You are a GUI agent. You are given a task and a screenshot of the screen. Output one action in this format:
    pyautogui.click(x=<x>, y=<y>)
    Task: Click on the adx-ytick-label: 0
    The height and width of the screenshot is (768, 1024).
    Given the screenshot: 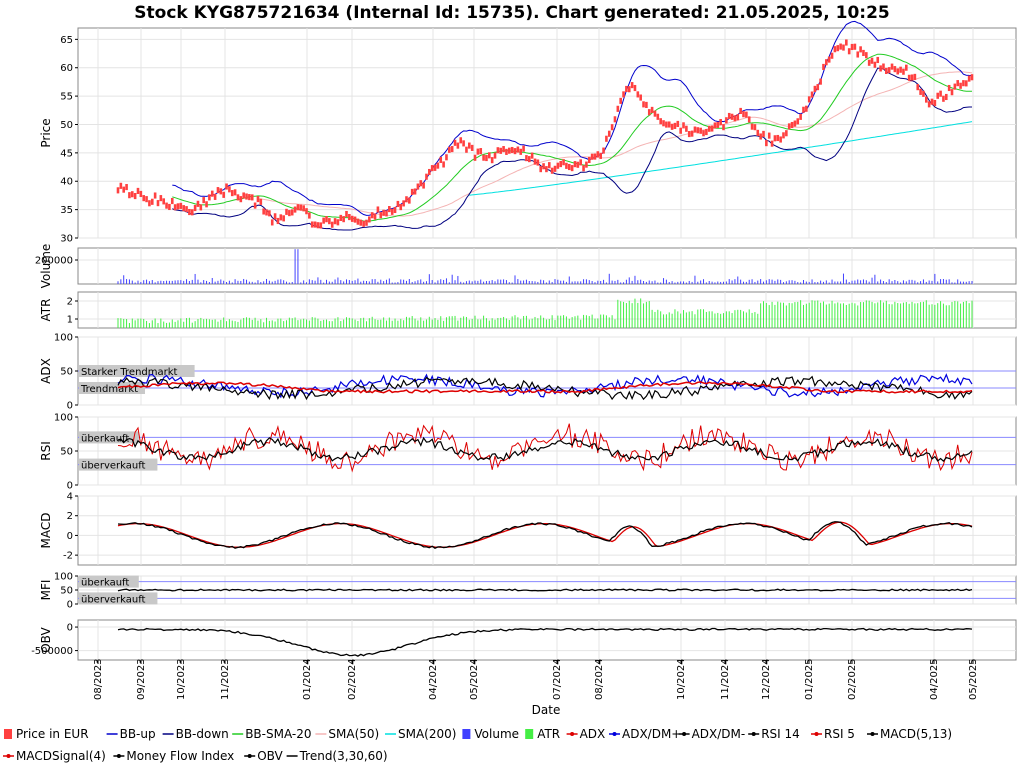 What is the action you would take?
    pyautogui.click(x=70, y=406)
    